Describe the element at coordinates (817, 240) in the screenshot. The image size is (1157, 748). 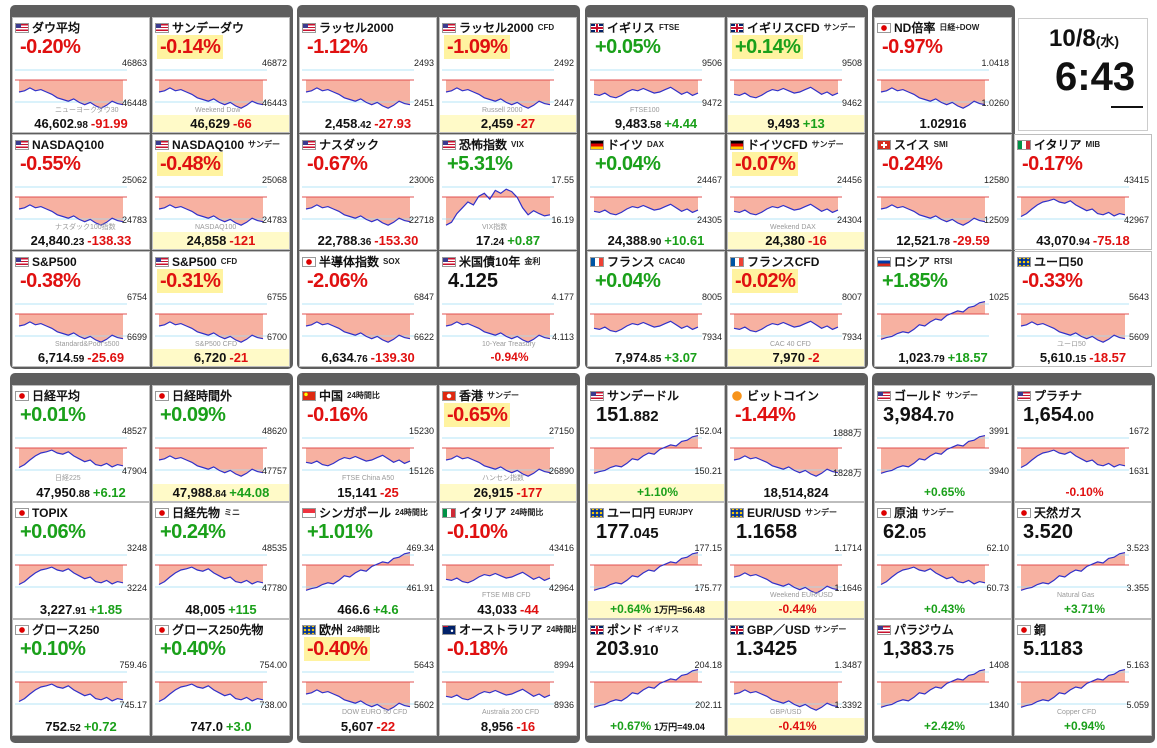
I see `price-change: -16` at that location.